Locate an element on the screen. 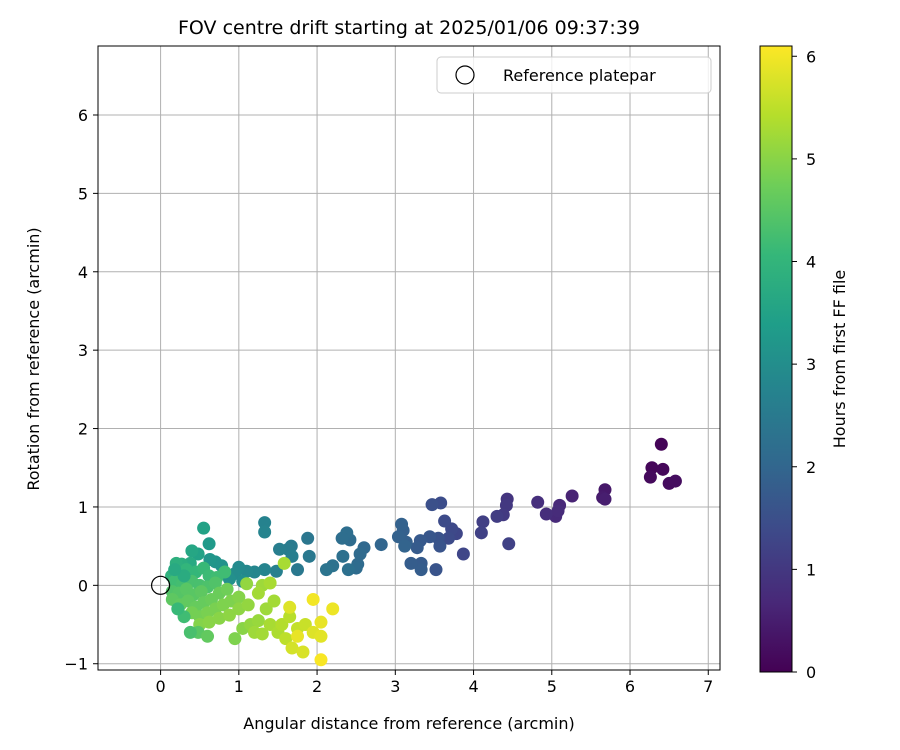  x-tick-label: 4 is located at coordinates (473, 686).